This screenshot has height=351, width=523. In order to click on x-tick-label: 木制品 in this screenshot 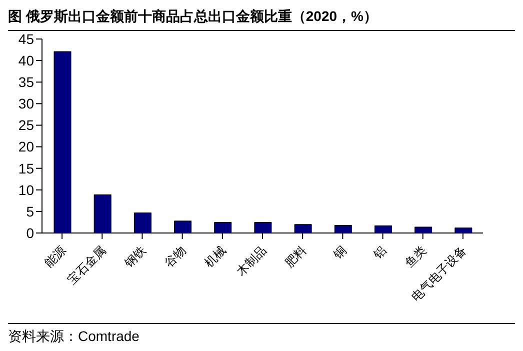, I will do `click(251, 261)`.